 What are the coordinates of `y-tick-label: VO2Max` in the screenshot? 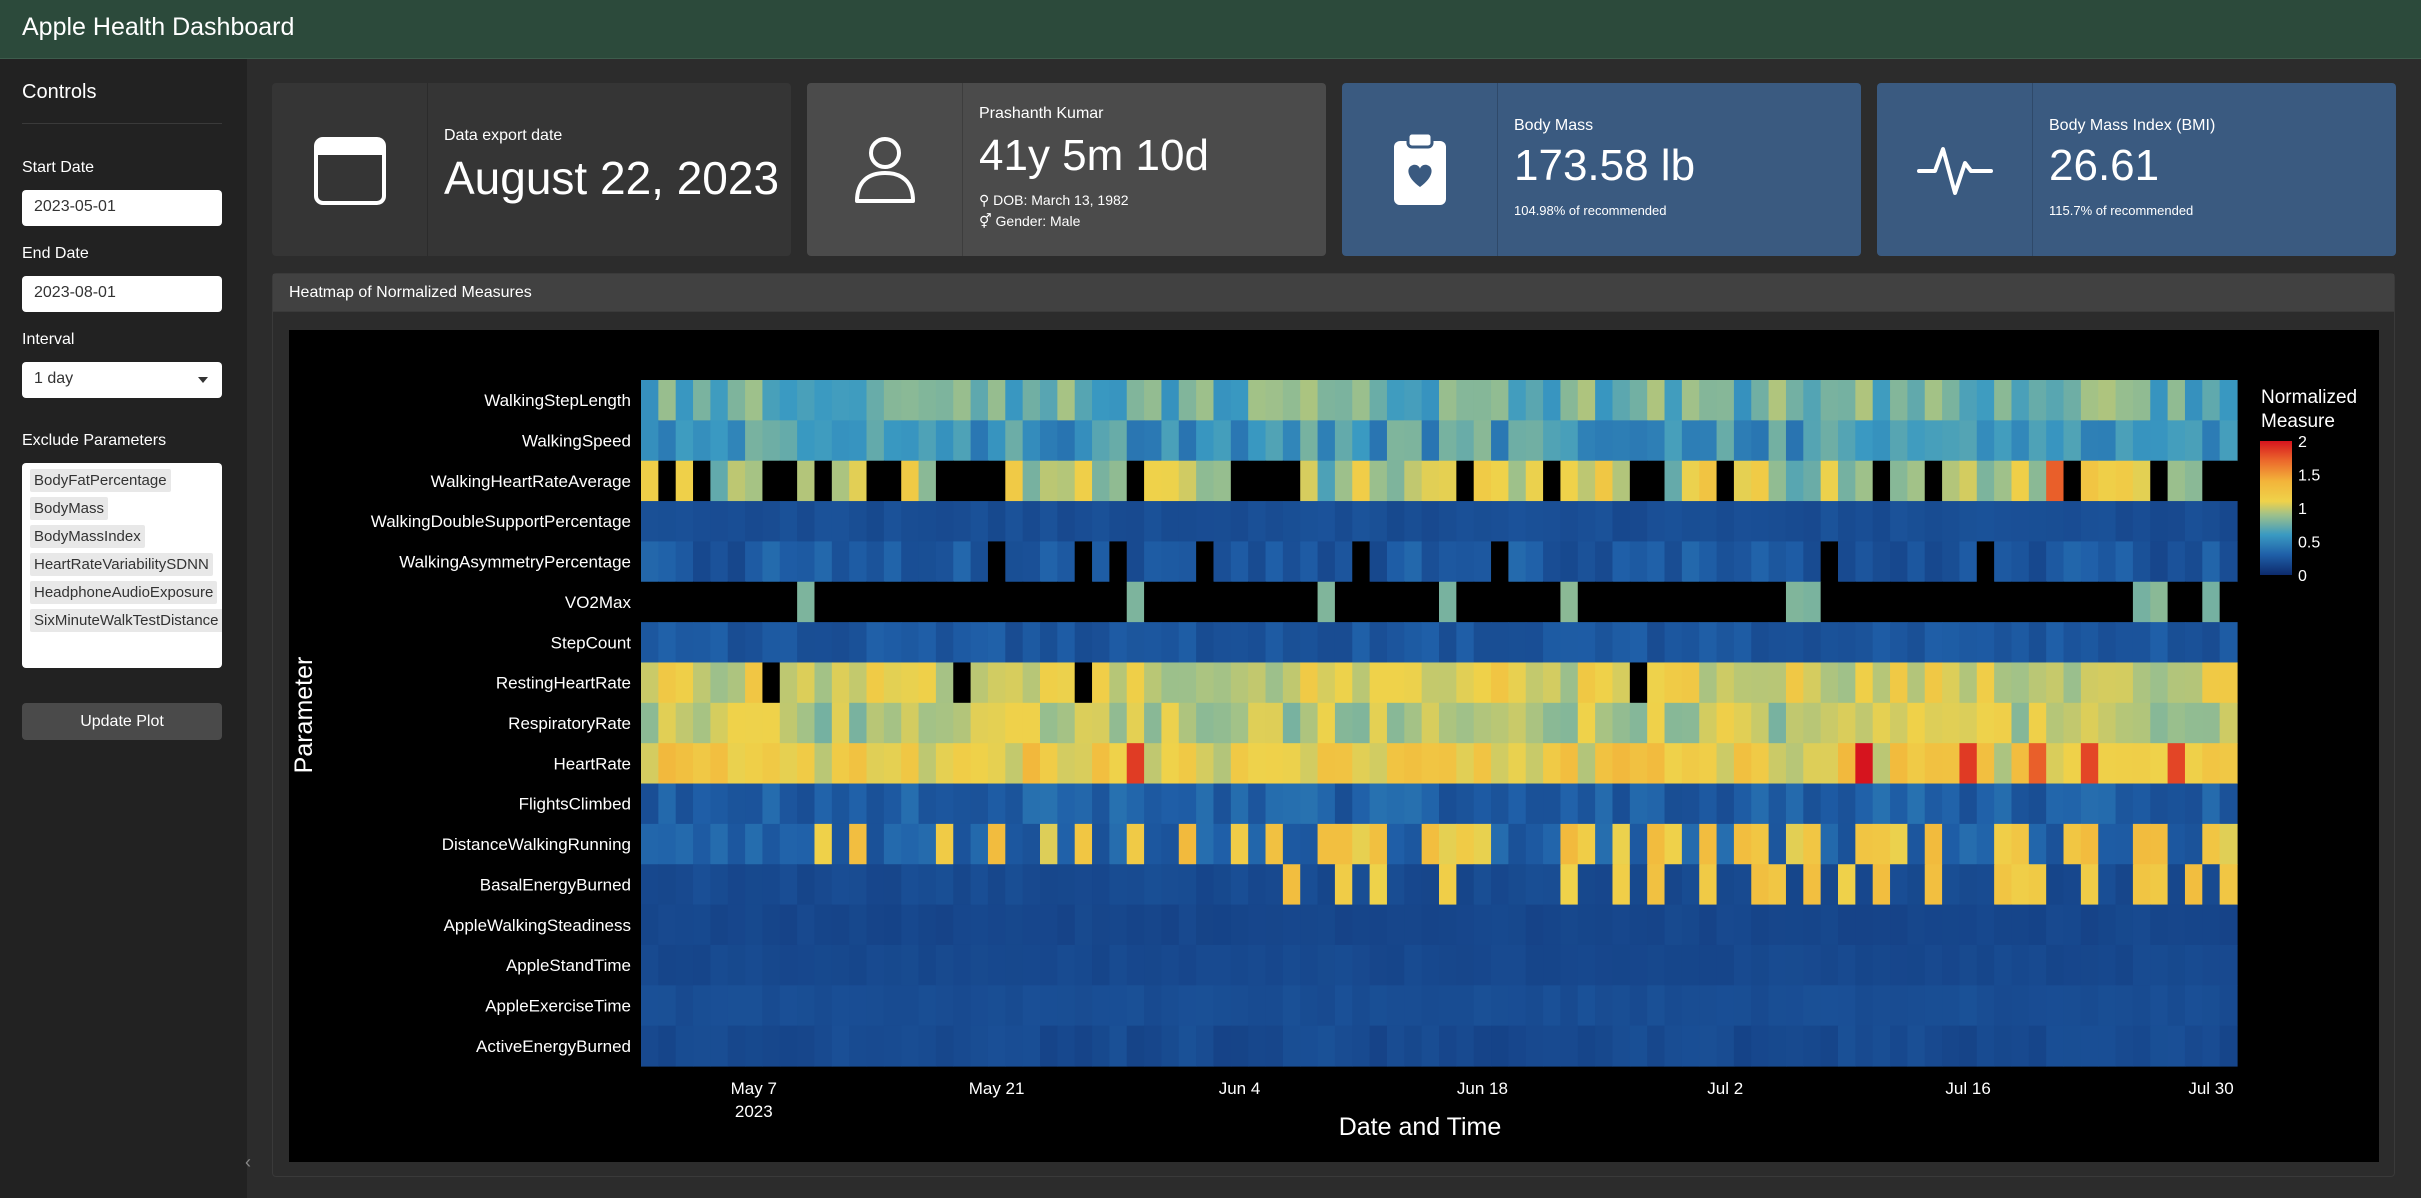 It's located at (598, 602).